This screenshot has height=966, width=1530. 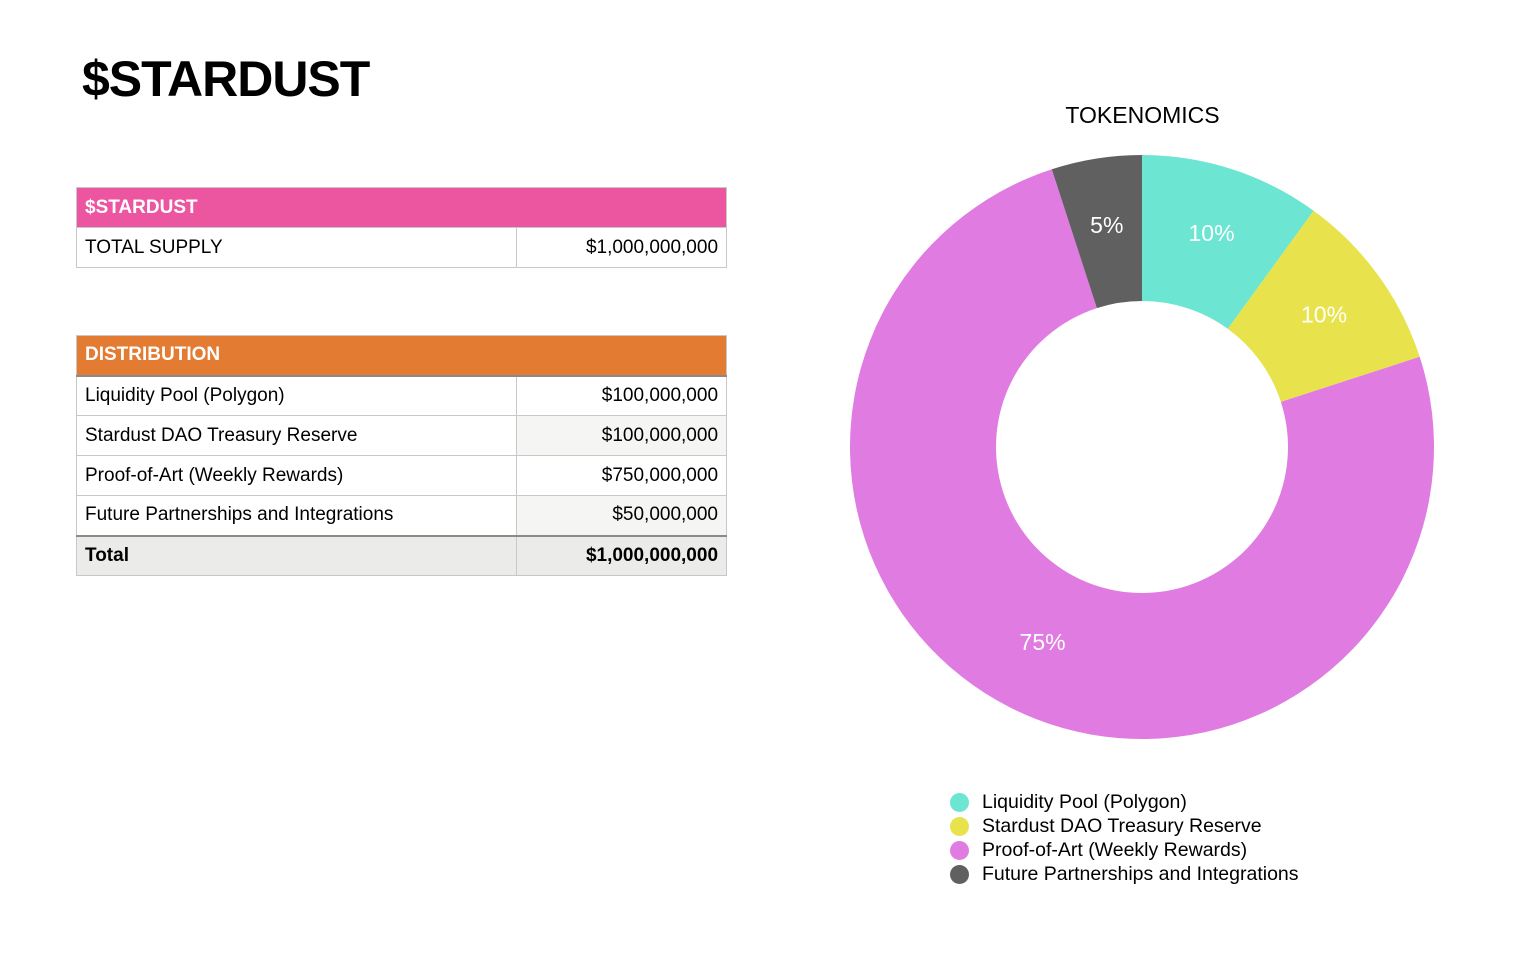 I want to click on table-row: TOTAL SUPPLY $1,000,000,000, so click(x=402, y=247).